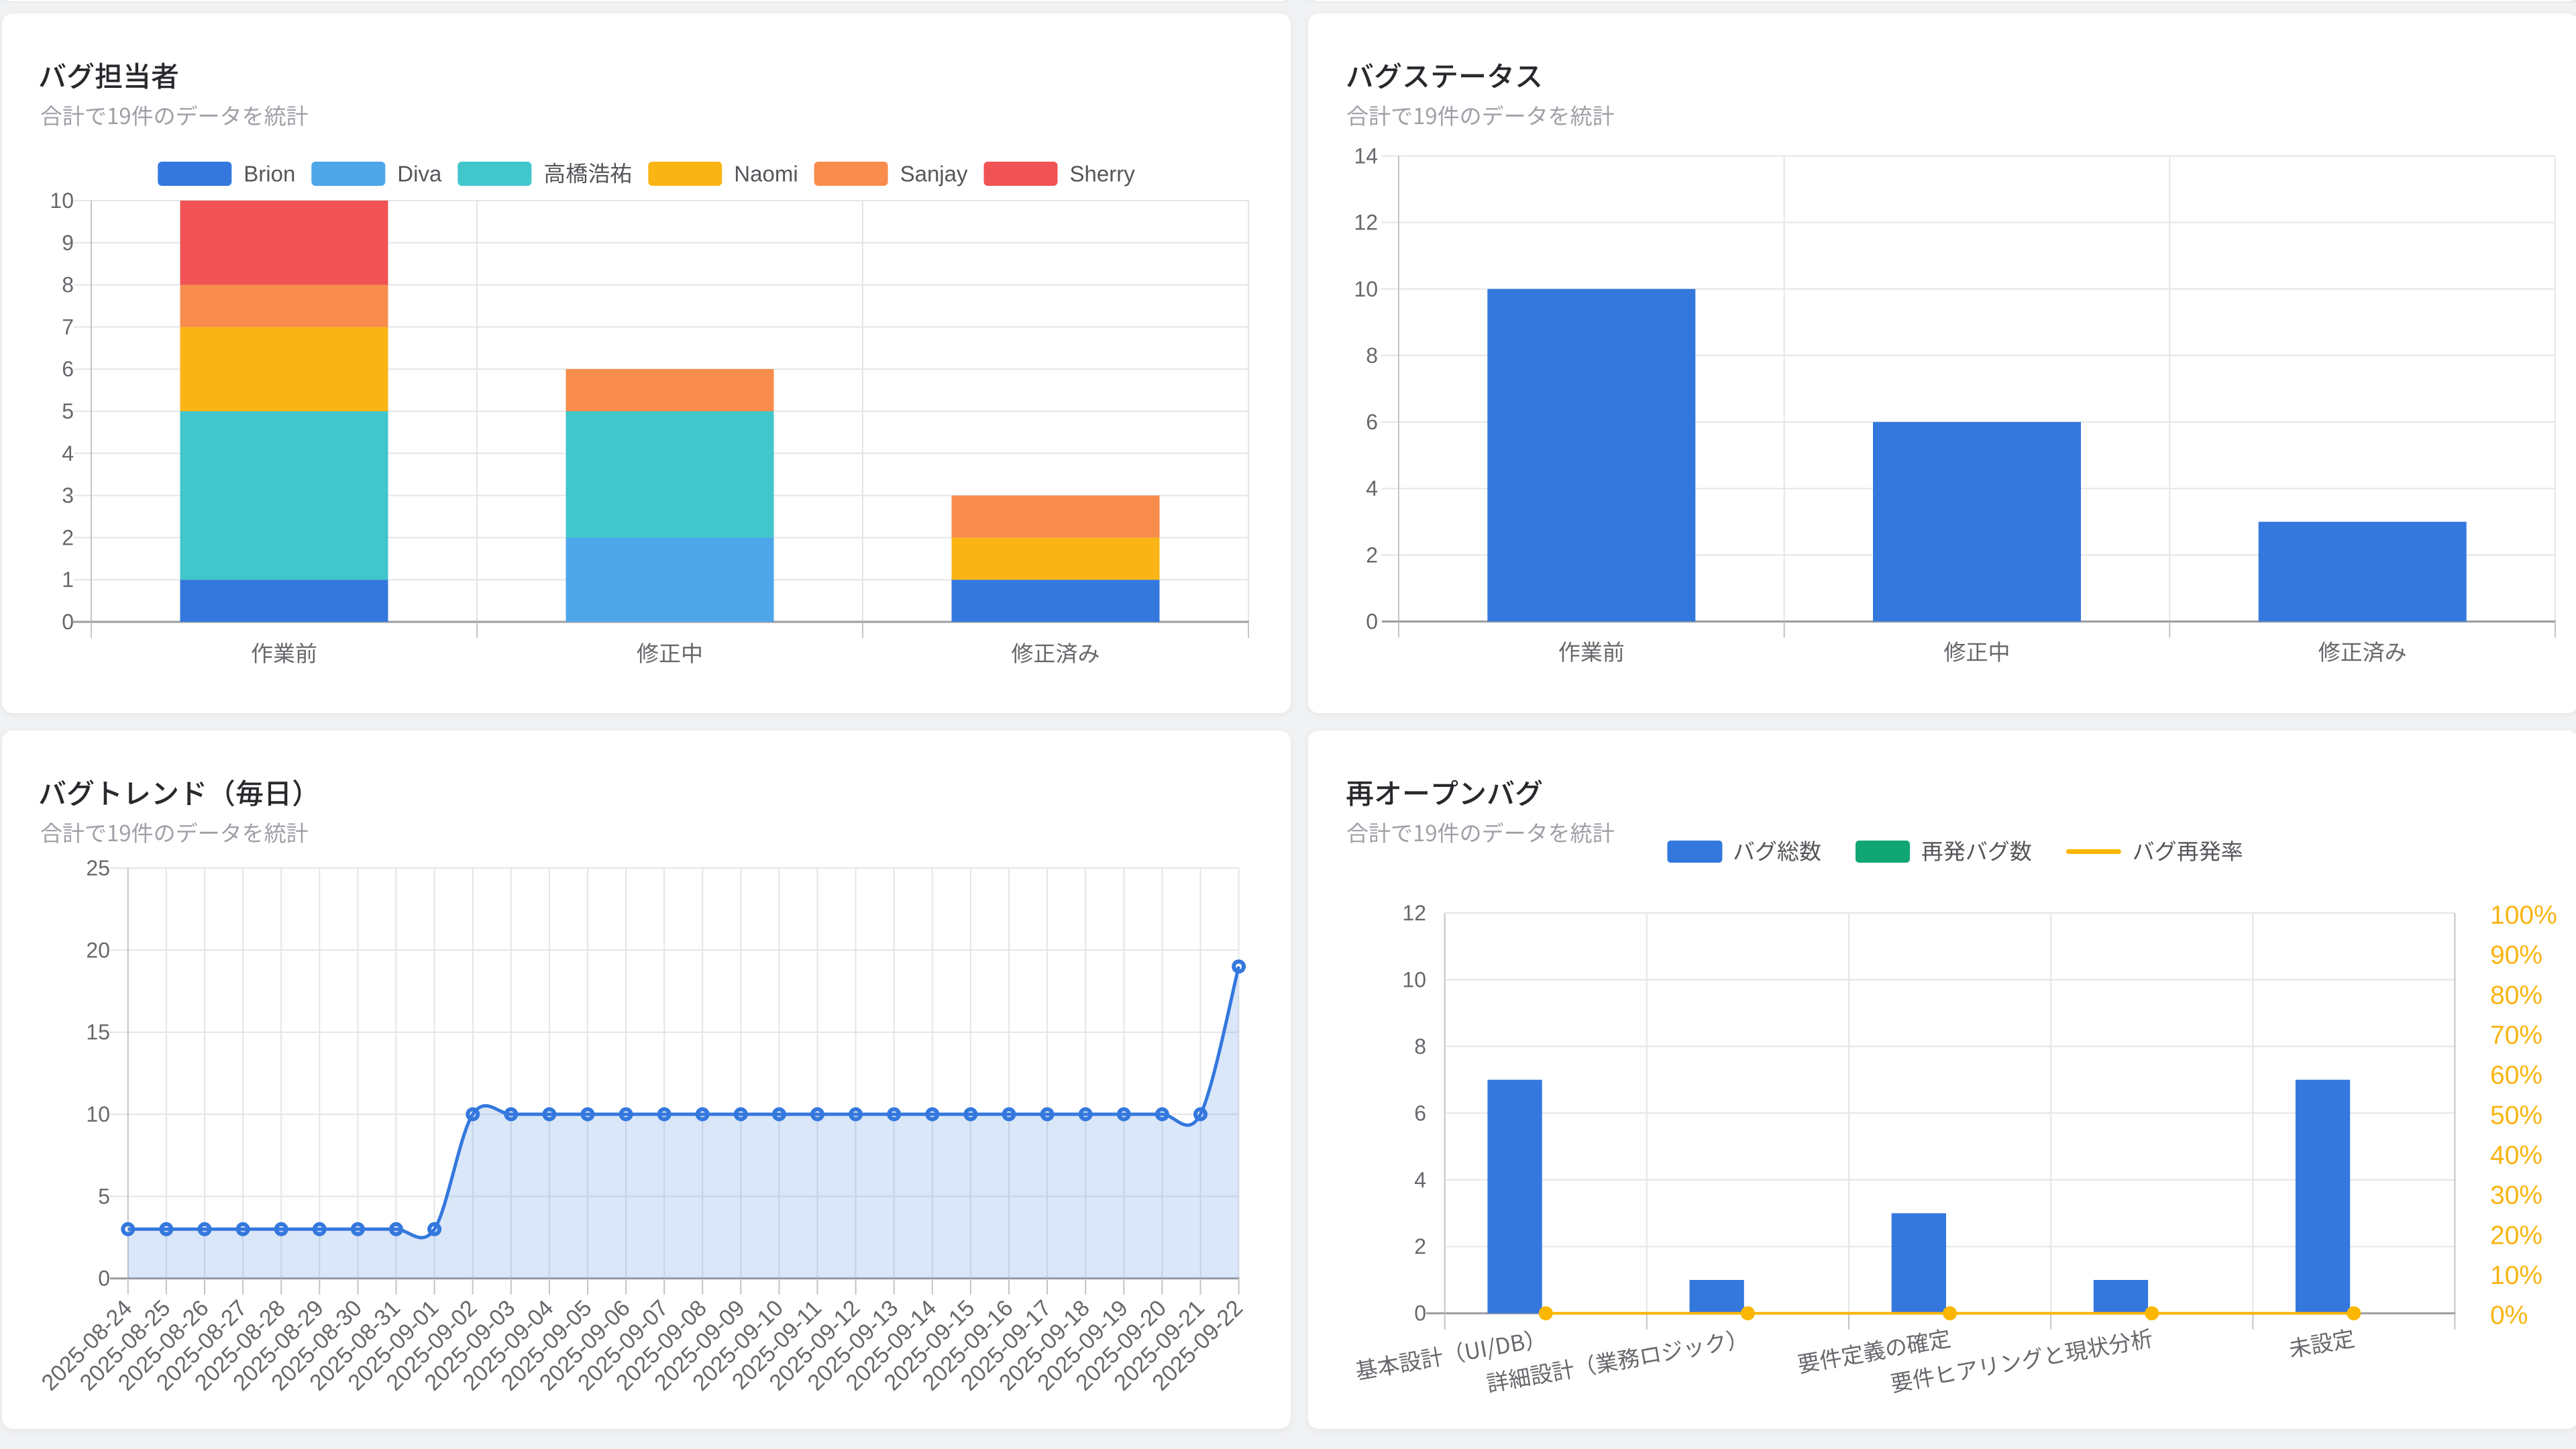 This screenshot has width=2576, height=1449. I want to click on svg-text: 90%, so click(2516, 955).